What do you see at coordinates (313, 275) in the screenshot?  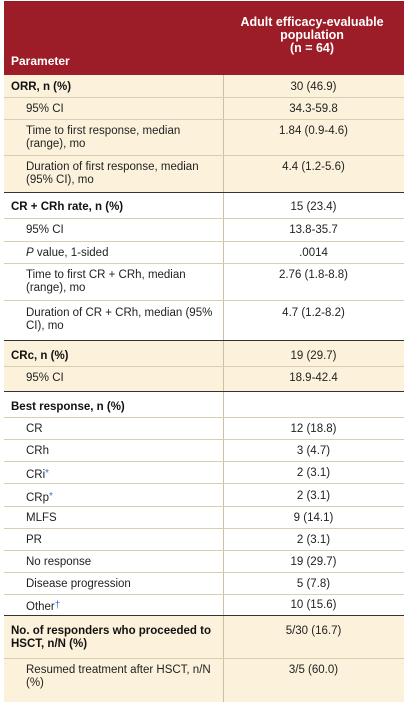 I see `row-value: 2.76 (1.8-8.8)` at bounding box center [313, 275].